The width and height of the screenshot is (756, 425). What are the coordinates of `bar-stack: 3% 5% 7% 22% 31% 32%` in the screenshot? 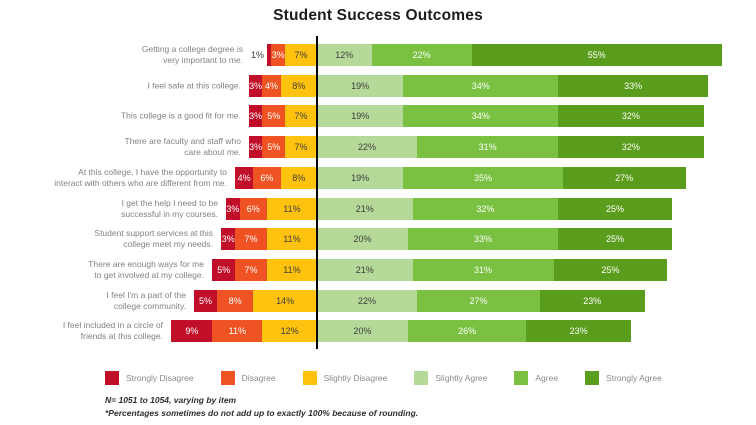 It's located at (476, 147).